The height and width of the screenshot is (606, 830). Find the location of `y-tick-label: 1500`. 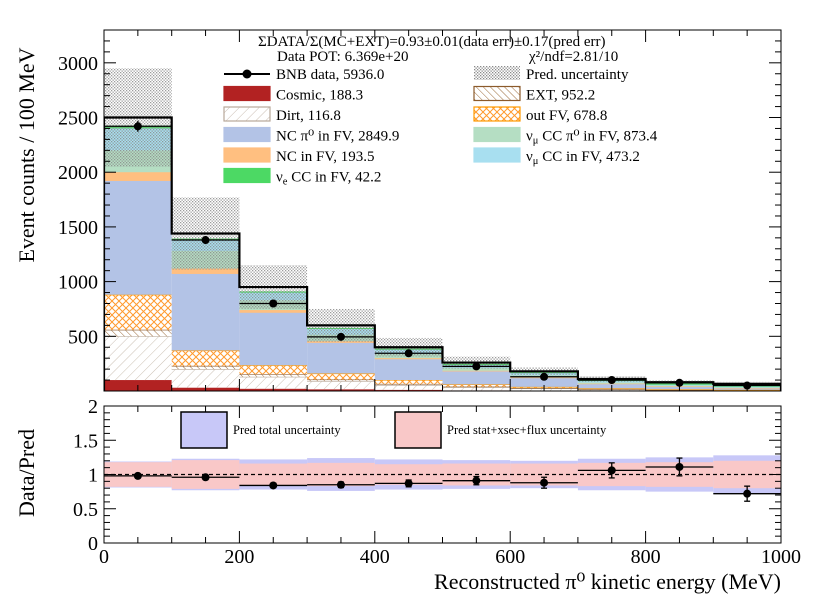

y-tick-label: 1500 is located at coordinates (78, 228).